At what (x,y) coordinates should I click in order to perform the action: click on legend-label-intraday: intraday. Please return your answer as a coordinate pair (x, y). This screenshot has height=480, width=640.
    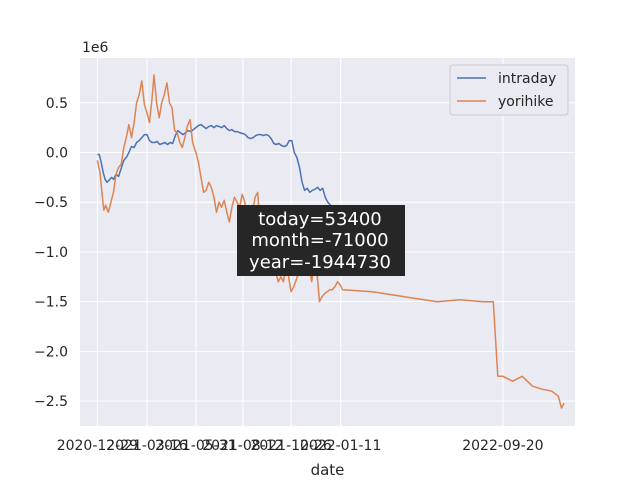
    Looking at the image, I should click on (527, 79).